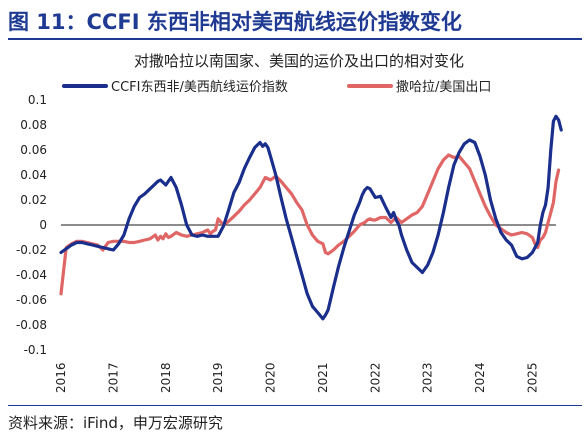 This screenshot has width=585, height=440. I want to click on header-rule, so click(295, 39).